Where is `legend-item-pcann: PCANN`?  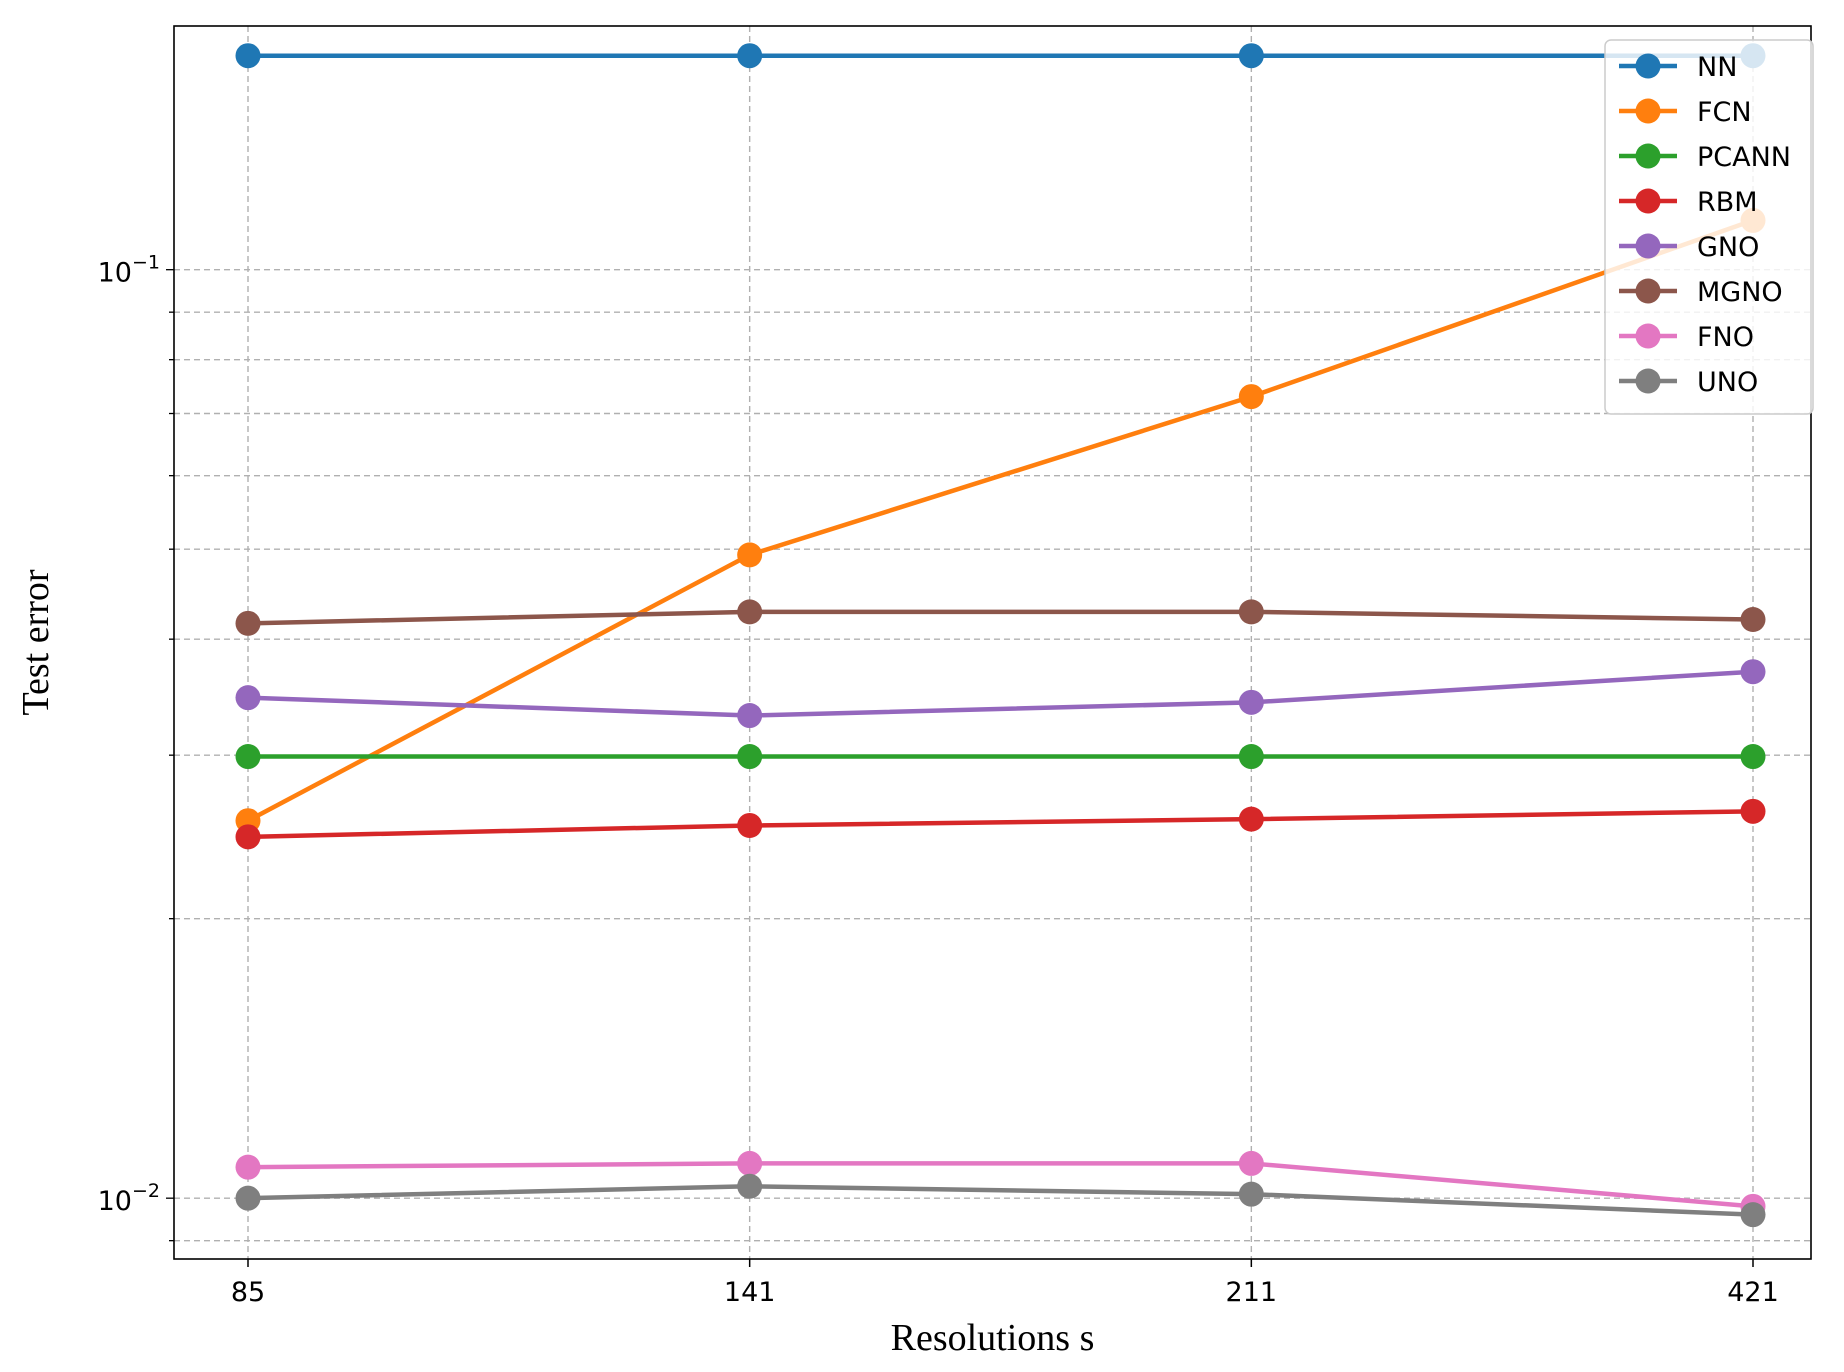 legend-item-pcann: PCANN is located at coordinates (1705, 157).